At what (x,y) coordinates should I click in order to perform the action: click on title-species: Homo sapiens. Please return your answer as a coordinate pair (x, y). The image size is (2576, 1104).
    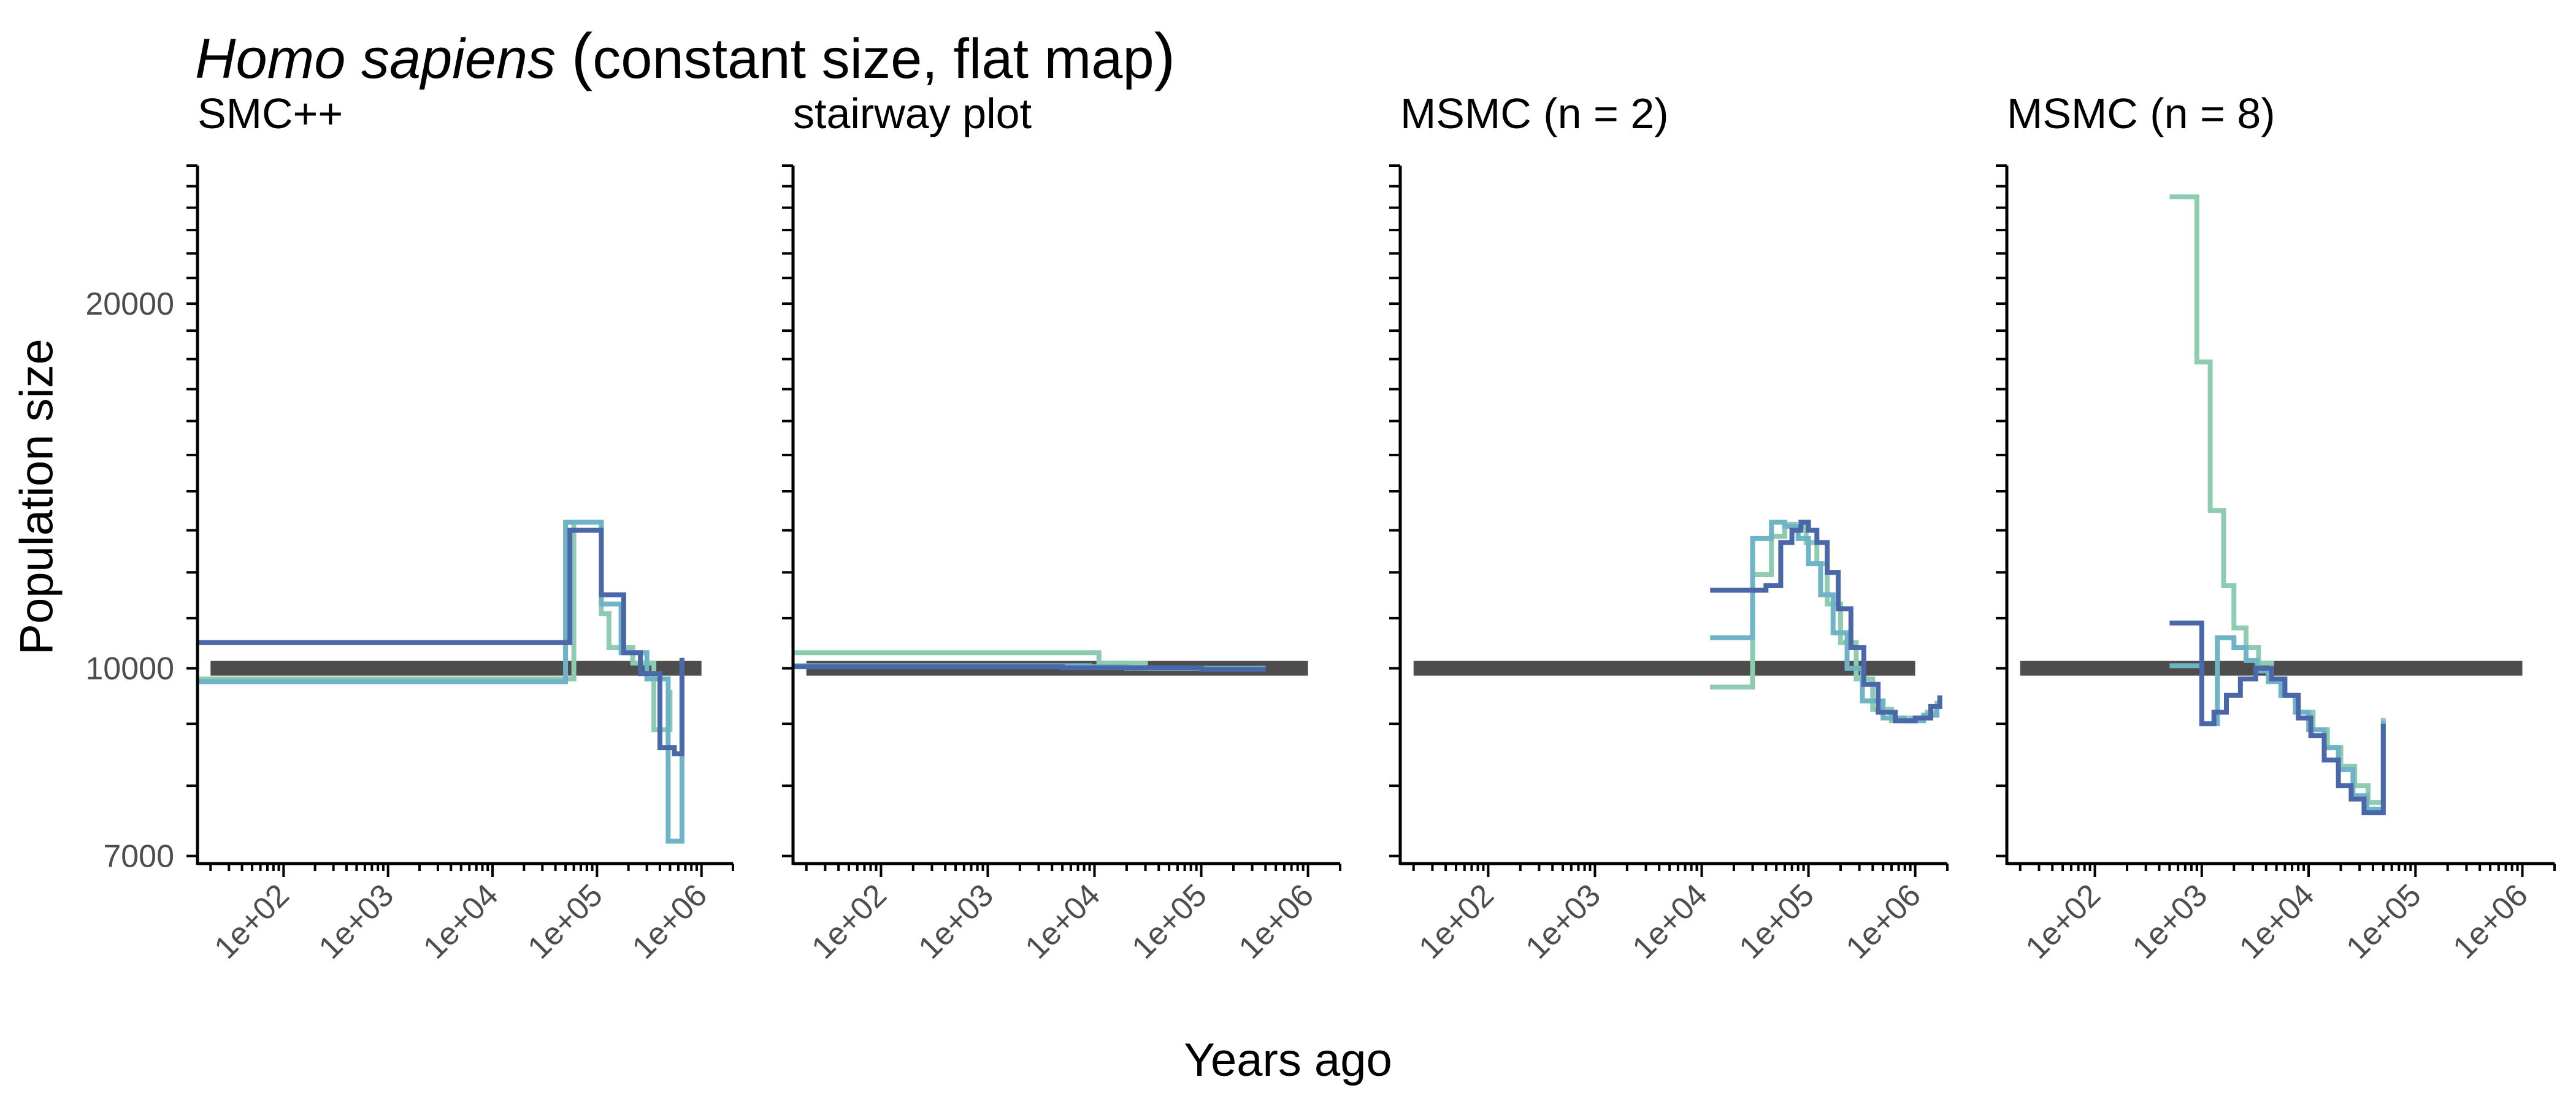
    Looking at the image, I should click on (375, 59).